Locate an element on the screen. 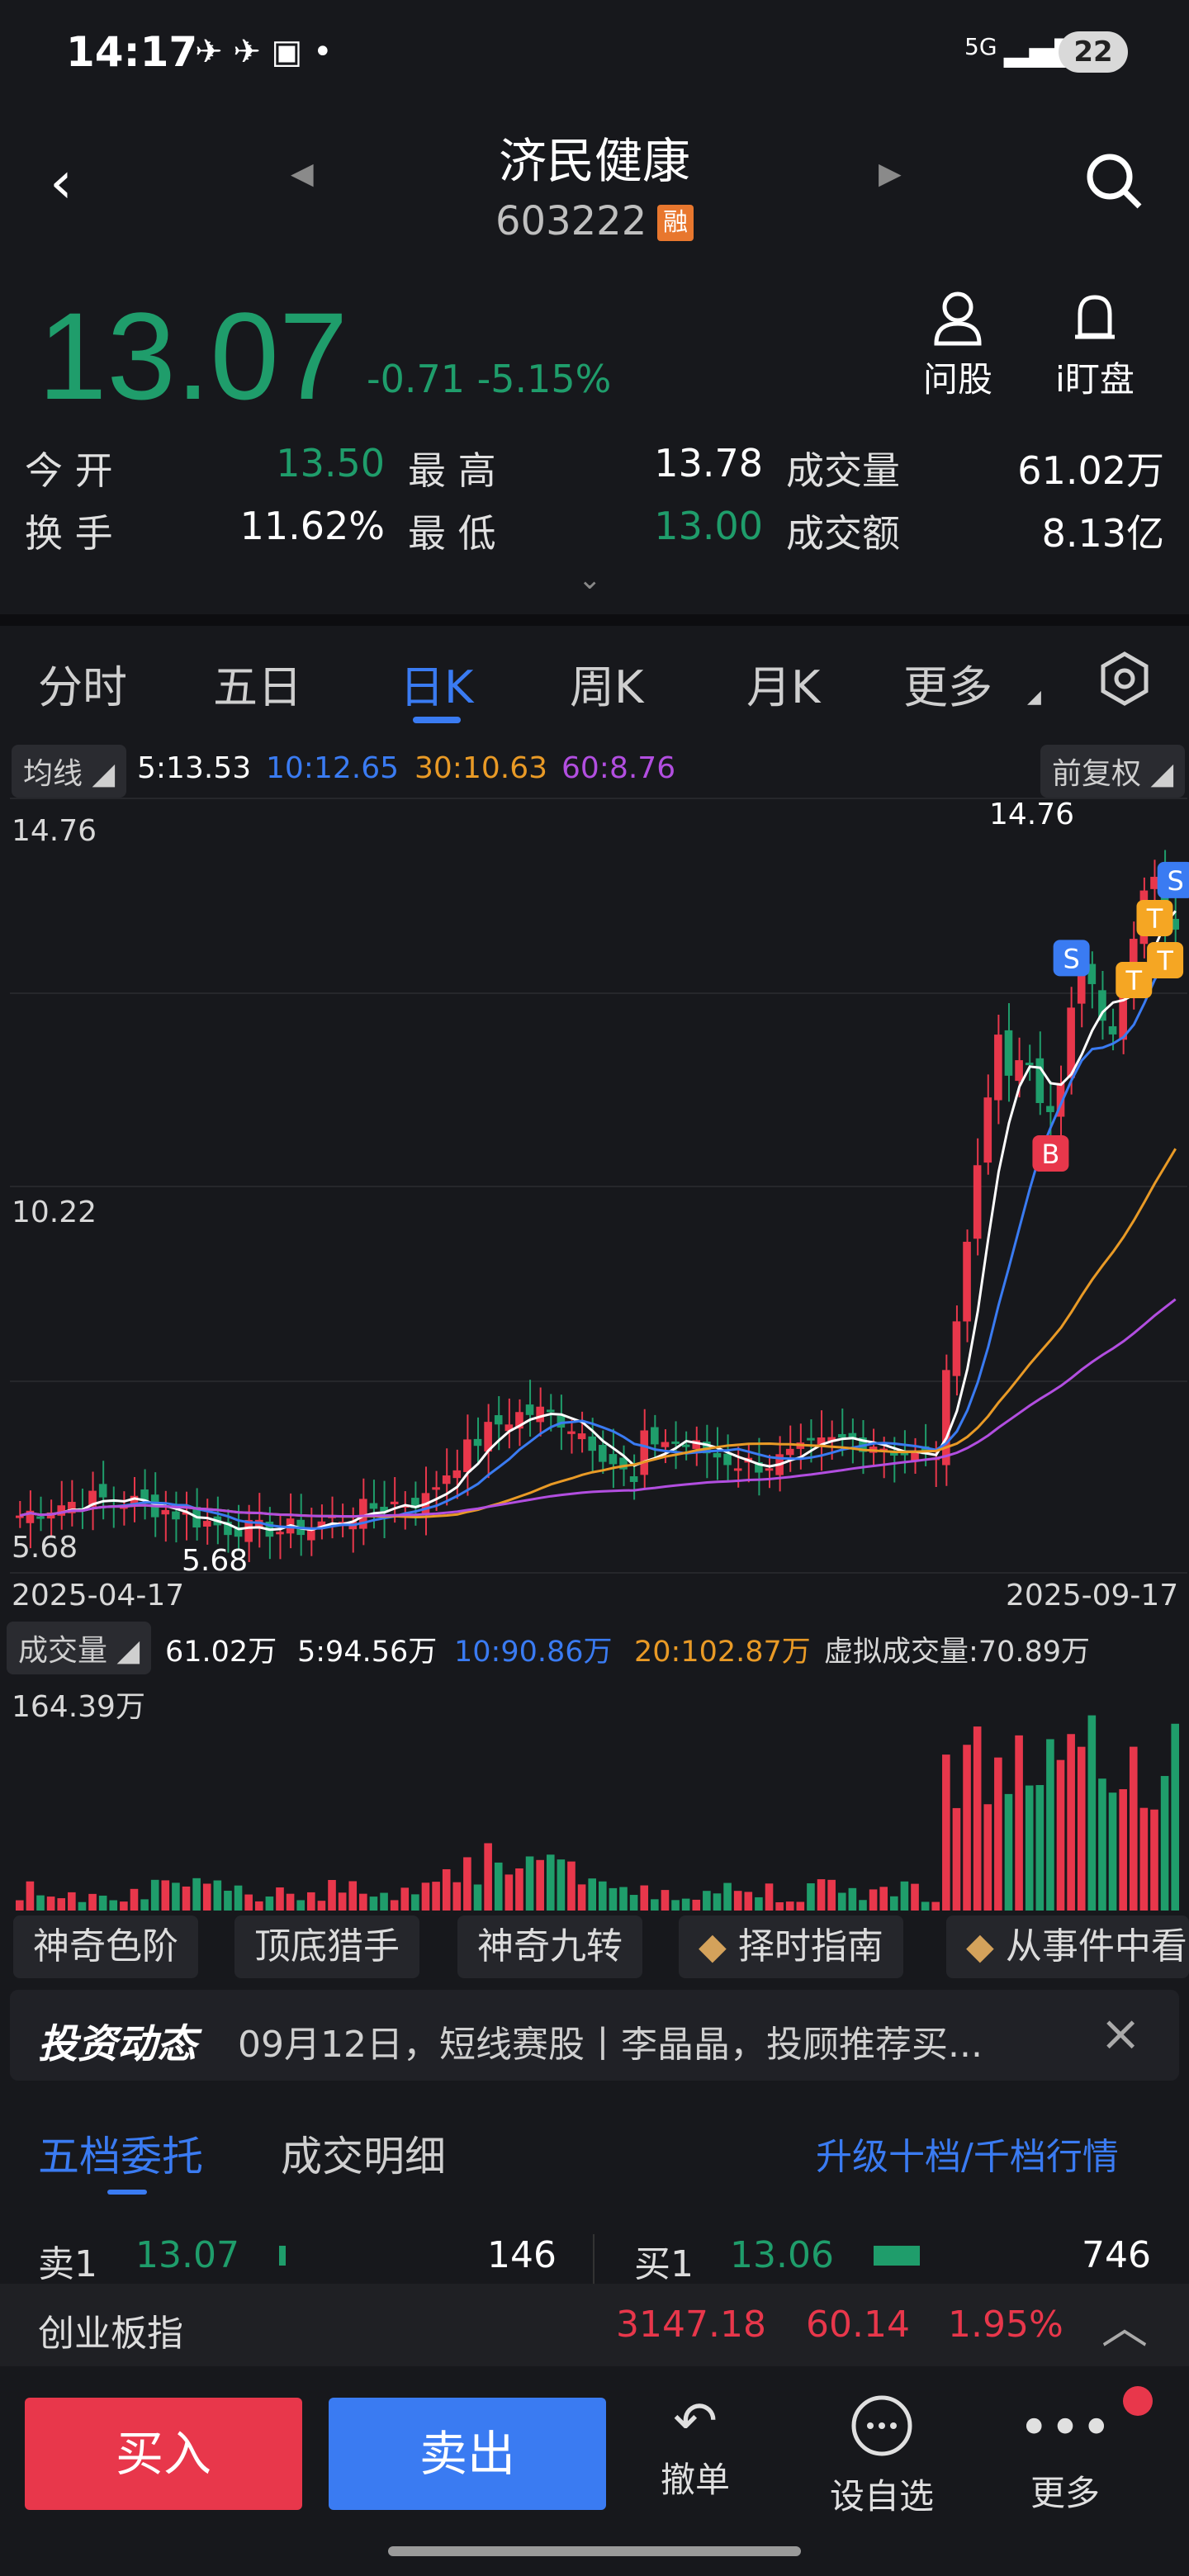  ask-stock-button: 问股 is located at coordinates (958, 345).